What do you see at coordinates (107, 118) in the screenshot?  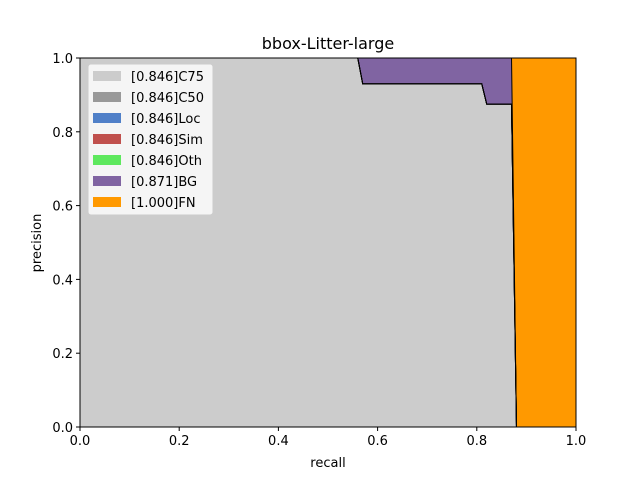 I see `legend-swatch-0-846-loc` at bounding box center [107, 118].